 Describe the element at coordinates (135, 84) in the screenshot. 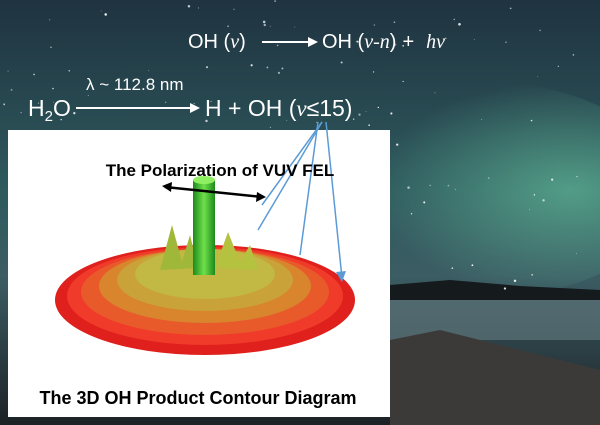

I see `wavelength: λ ~ 112.8 nm` at that location.